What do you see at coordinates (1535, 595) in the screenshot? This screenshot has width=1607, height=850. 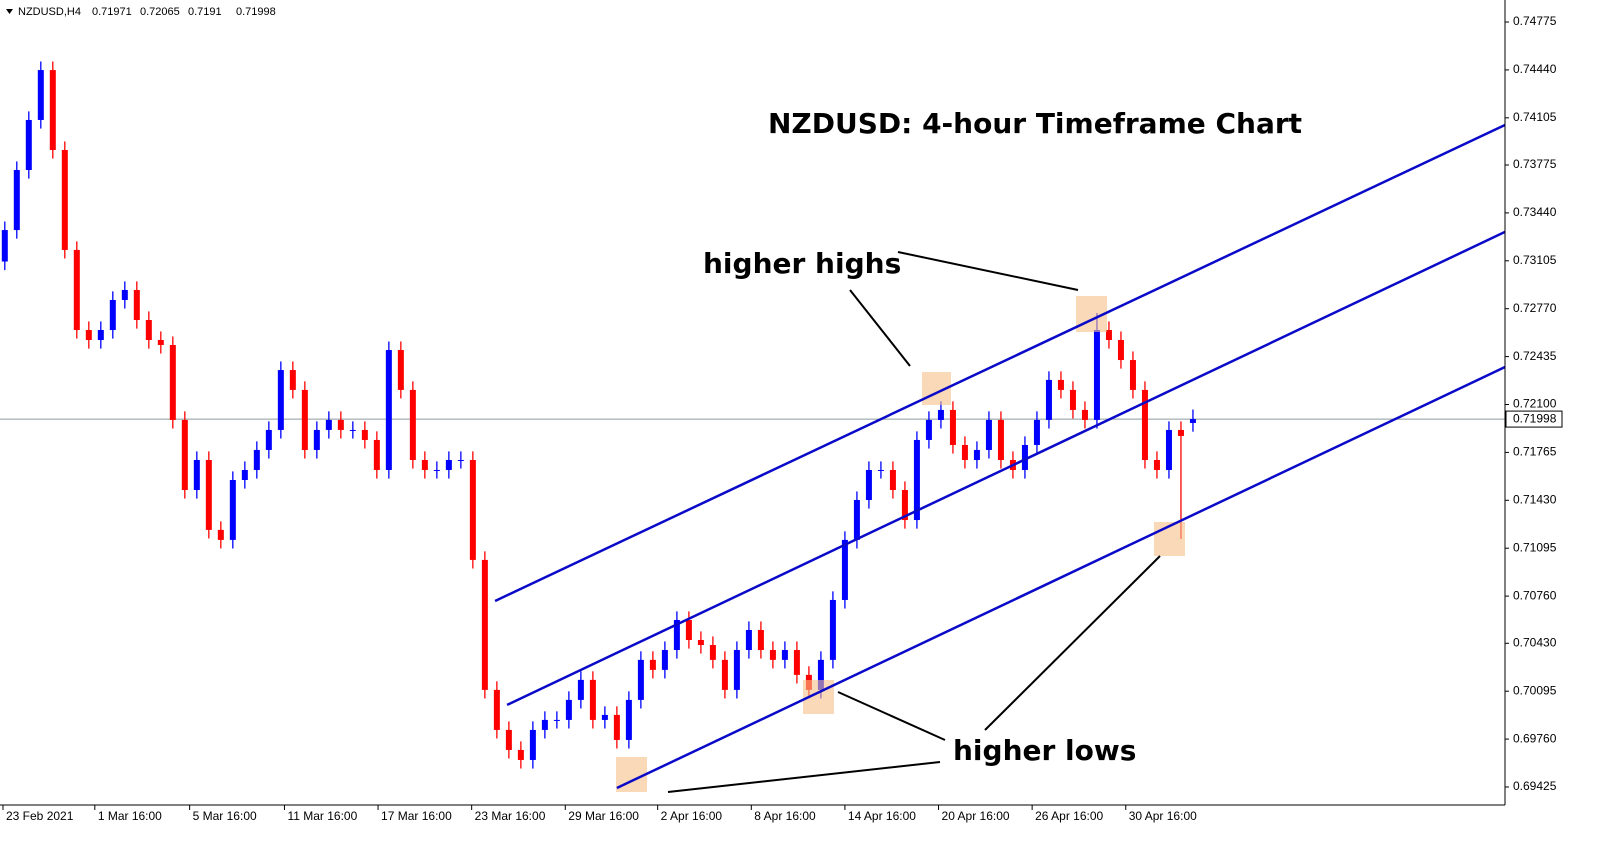 I see `y-tick-label: 0.70760` at bounding box center [1535, 595].